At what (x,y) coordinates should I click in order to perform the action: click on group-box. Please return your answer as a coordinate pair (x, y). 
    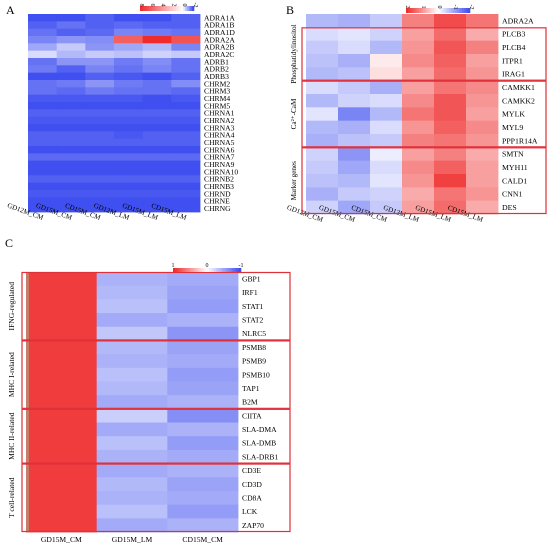
    Looking at the image, I should click on (156, 498).